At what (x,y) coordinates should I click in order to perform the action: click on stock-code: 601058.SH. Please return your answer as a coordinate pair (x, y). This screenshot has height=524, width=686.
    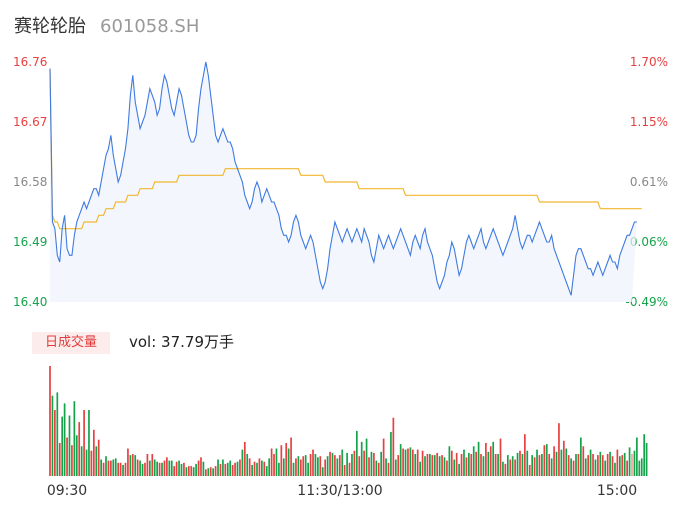
    Looking at the image, I should click on (150, 26).